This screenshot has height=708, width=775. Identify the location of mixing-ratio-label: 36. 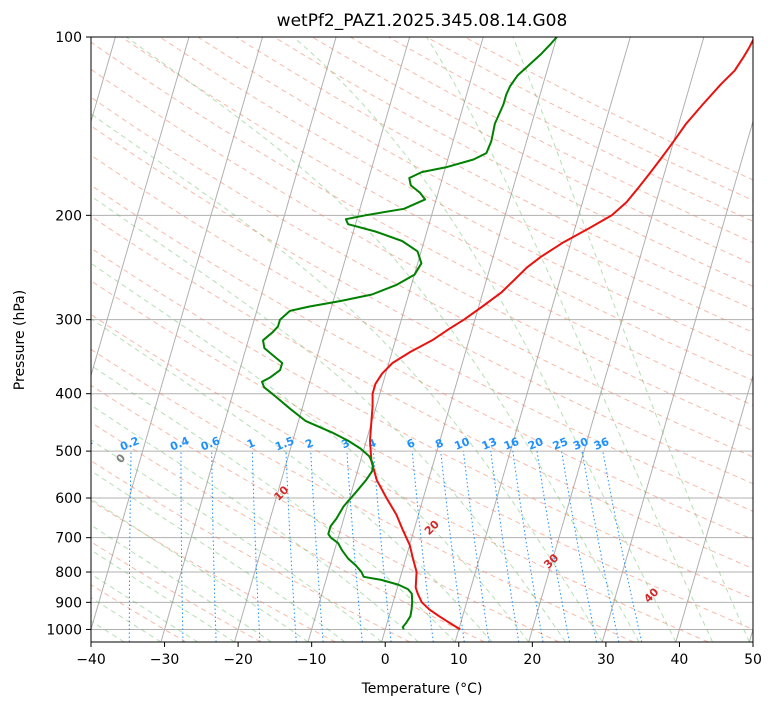
(601, 444).